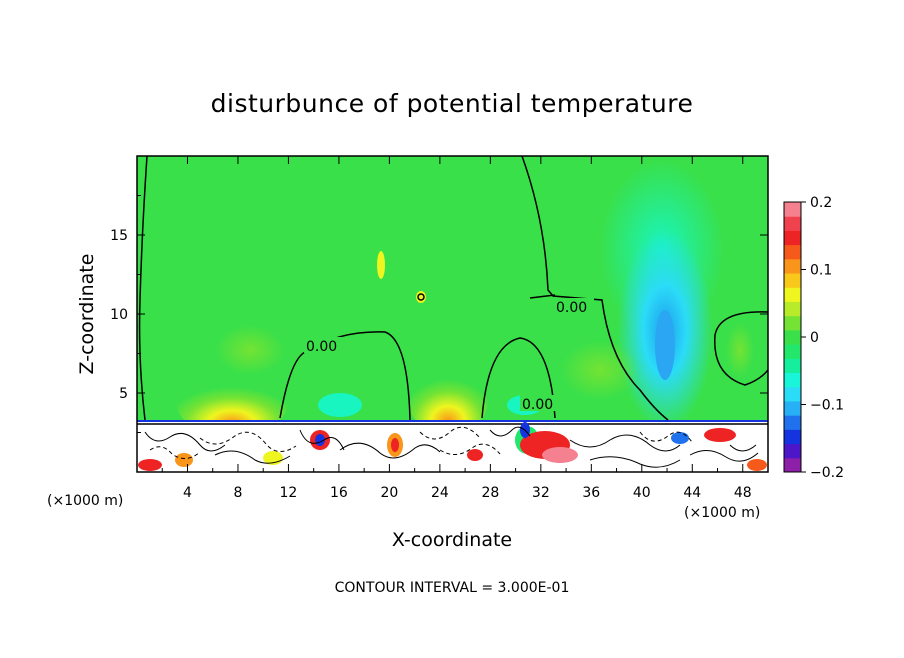  Describe the element at coordinates (591, 493) in the screenshot. I see `x-tick-label: 36` at that location.